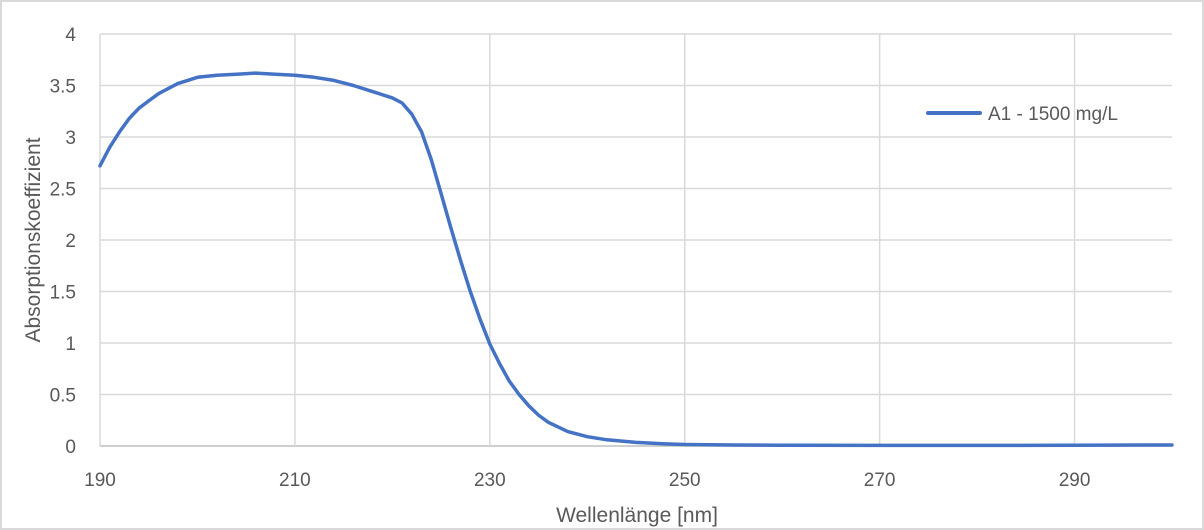  What do you see at coordinates (295, 480) in the screenshot?
I see `x-tick-label: 210` at bounding box center [295, 480].